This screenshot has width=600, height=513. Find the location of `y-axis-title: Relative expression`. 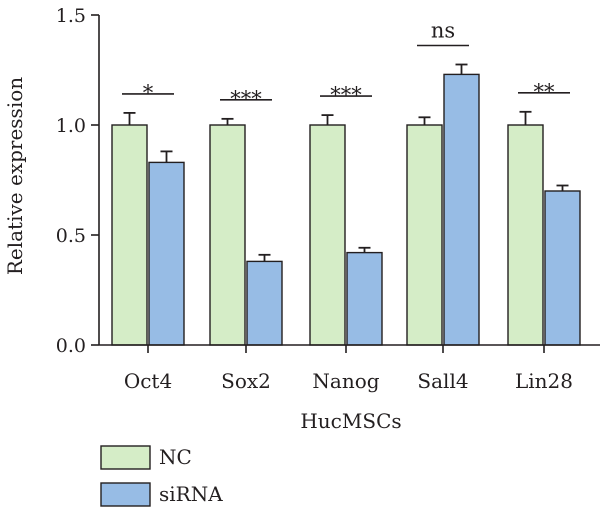

y-axis-title: Relative expression is located at coordinates (15, 176).